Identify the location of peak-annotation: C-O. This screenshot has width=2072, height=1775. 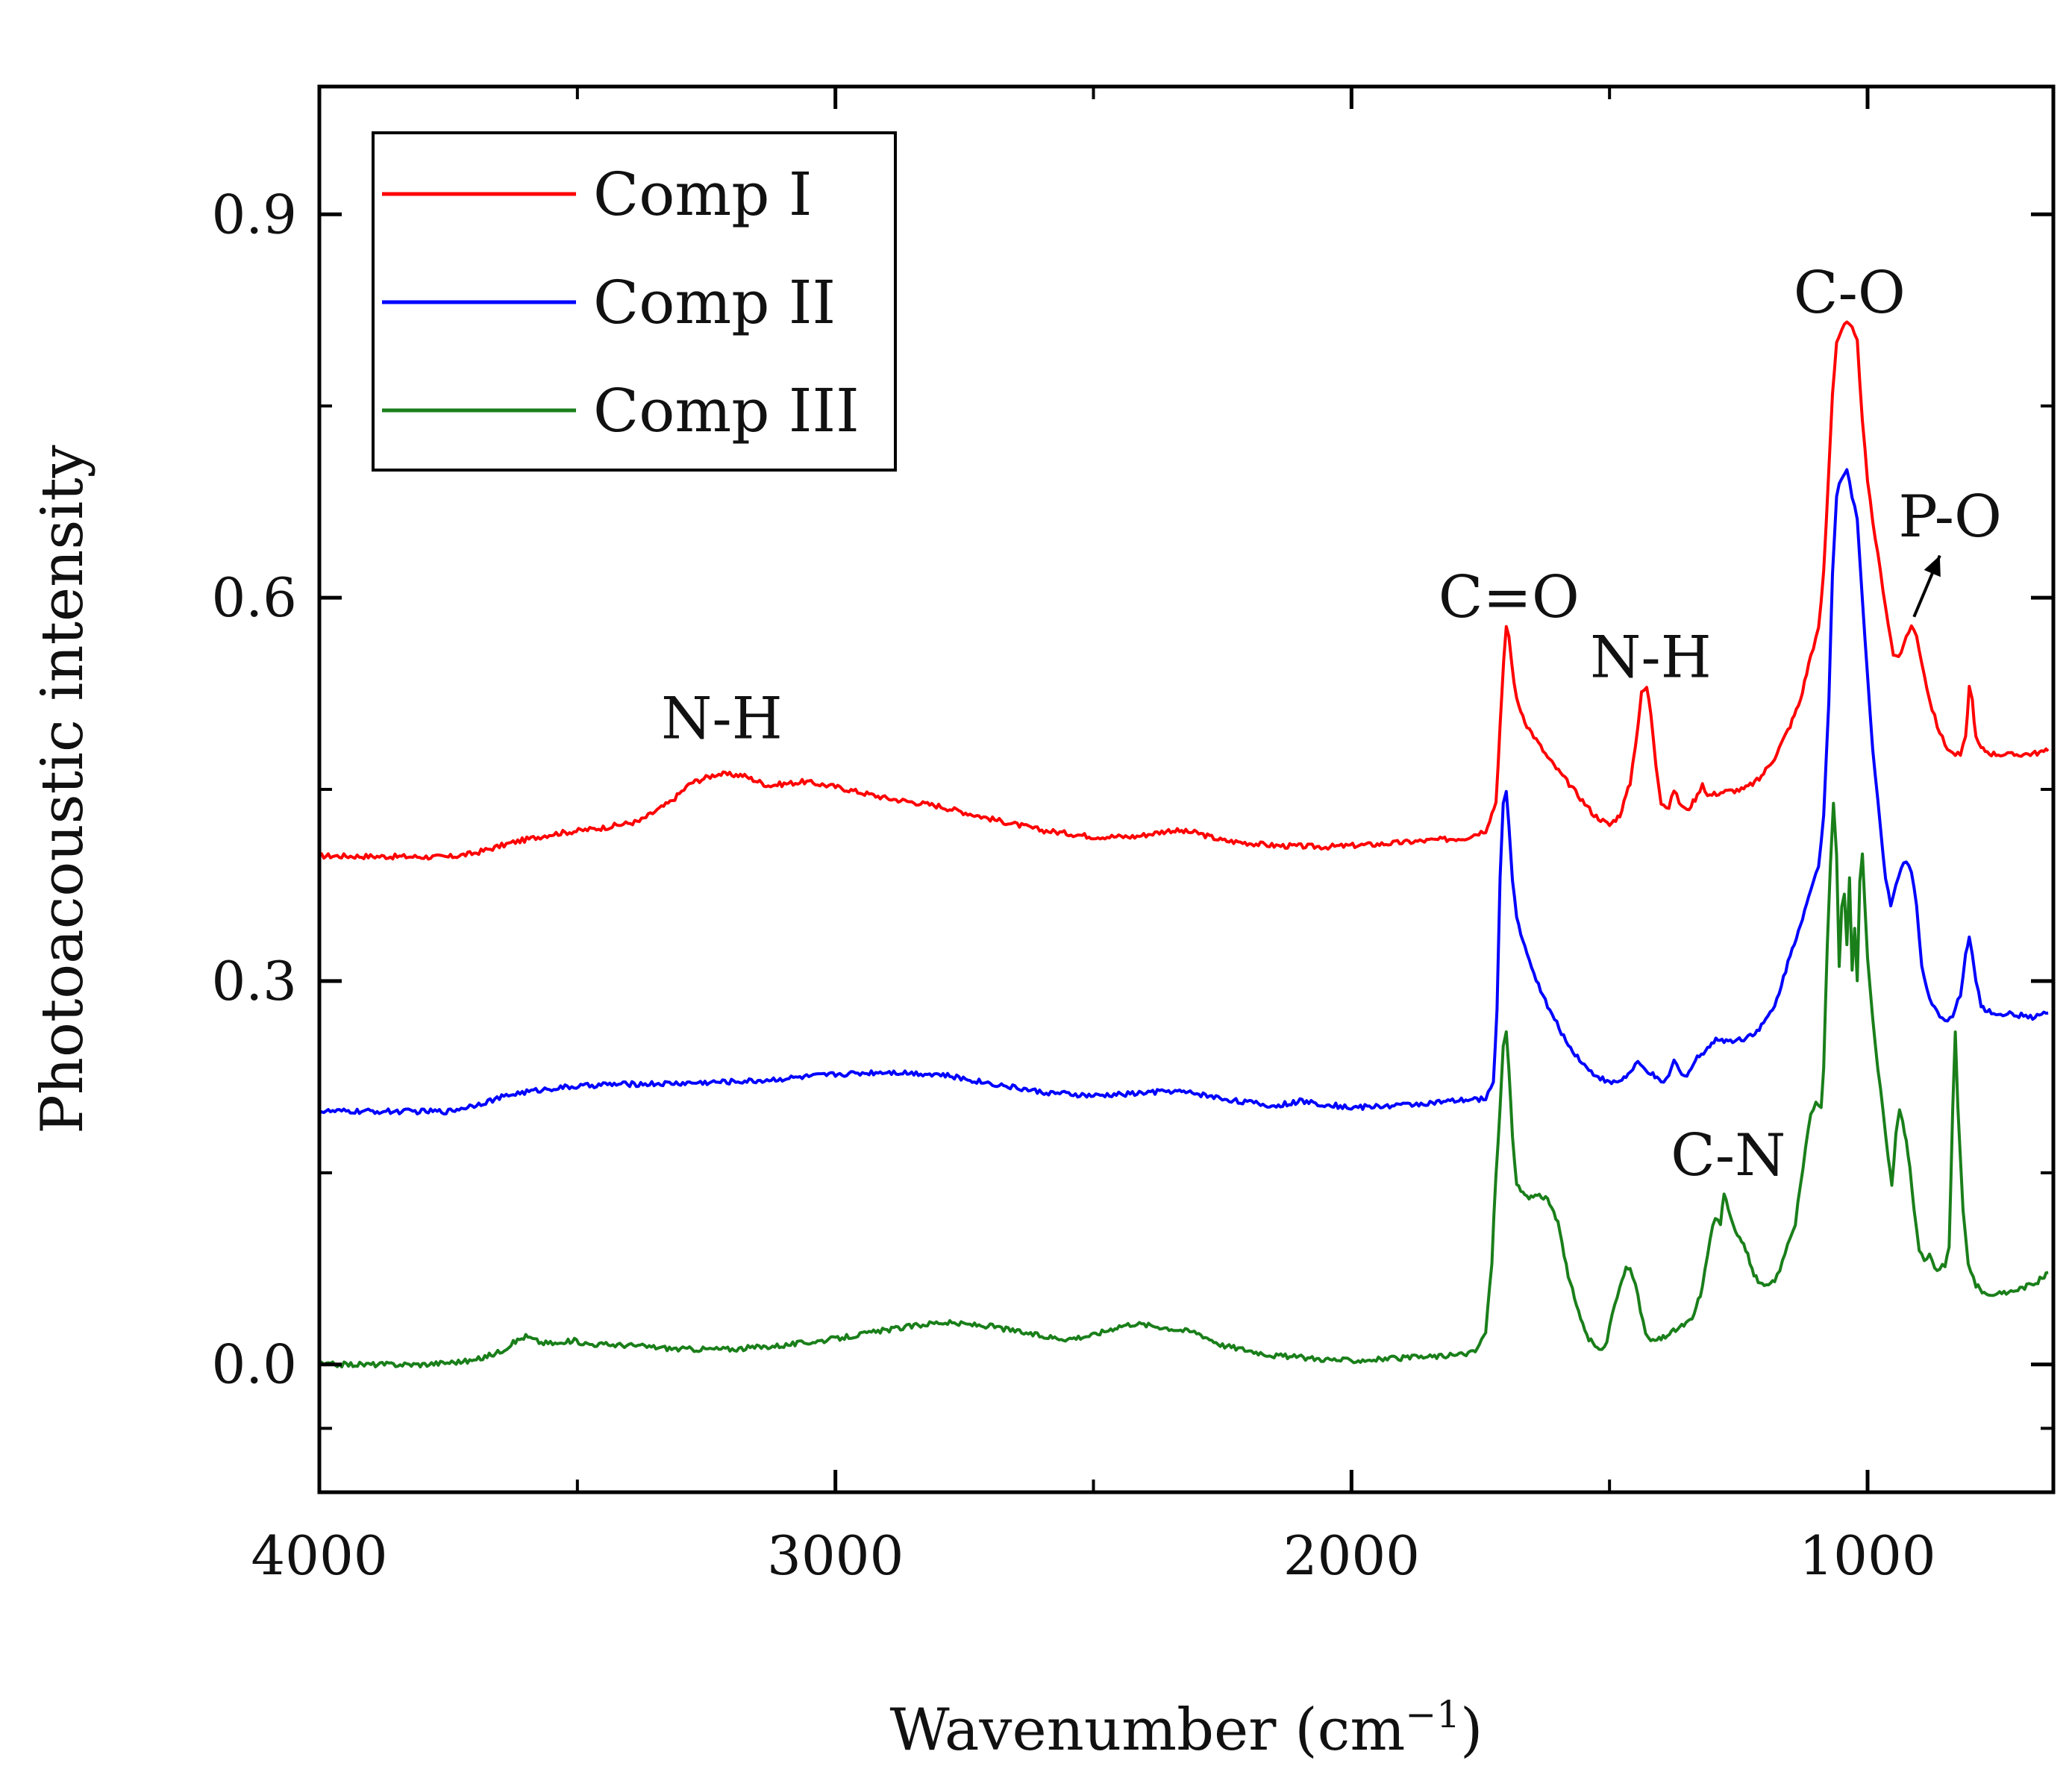
(1850, 293).